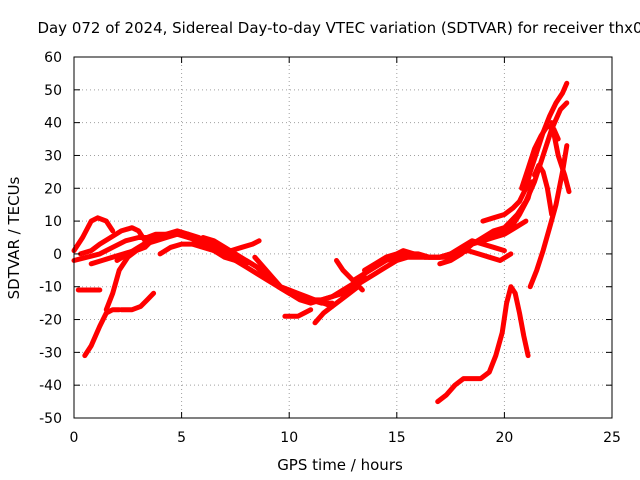  What do you see at coordinates (50, 288) in the screenshot?
I see `y-tick-label: -10` at bounding box center [50, 288].